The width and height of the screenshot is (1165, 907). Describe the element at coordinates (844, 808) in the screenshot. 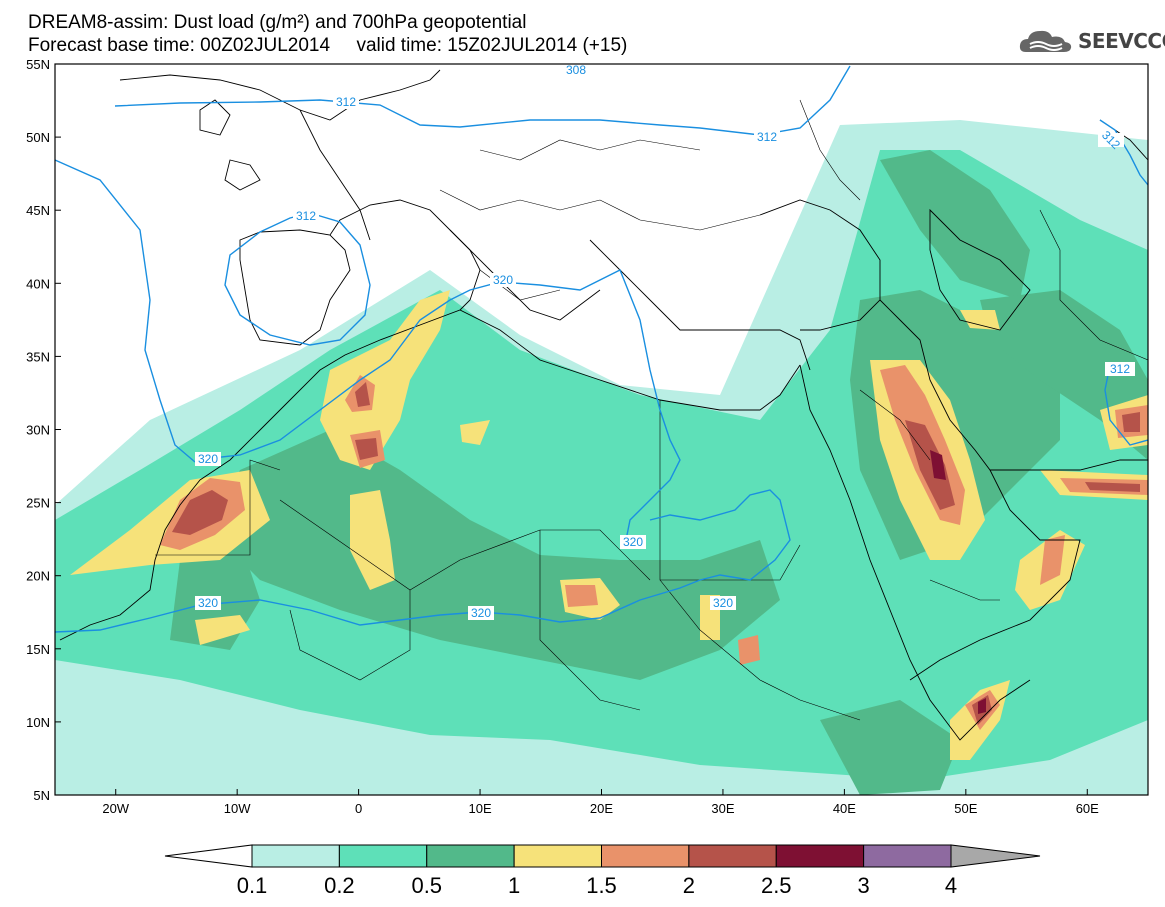

I see `lon-tick-label: 40E` at that location.